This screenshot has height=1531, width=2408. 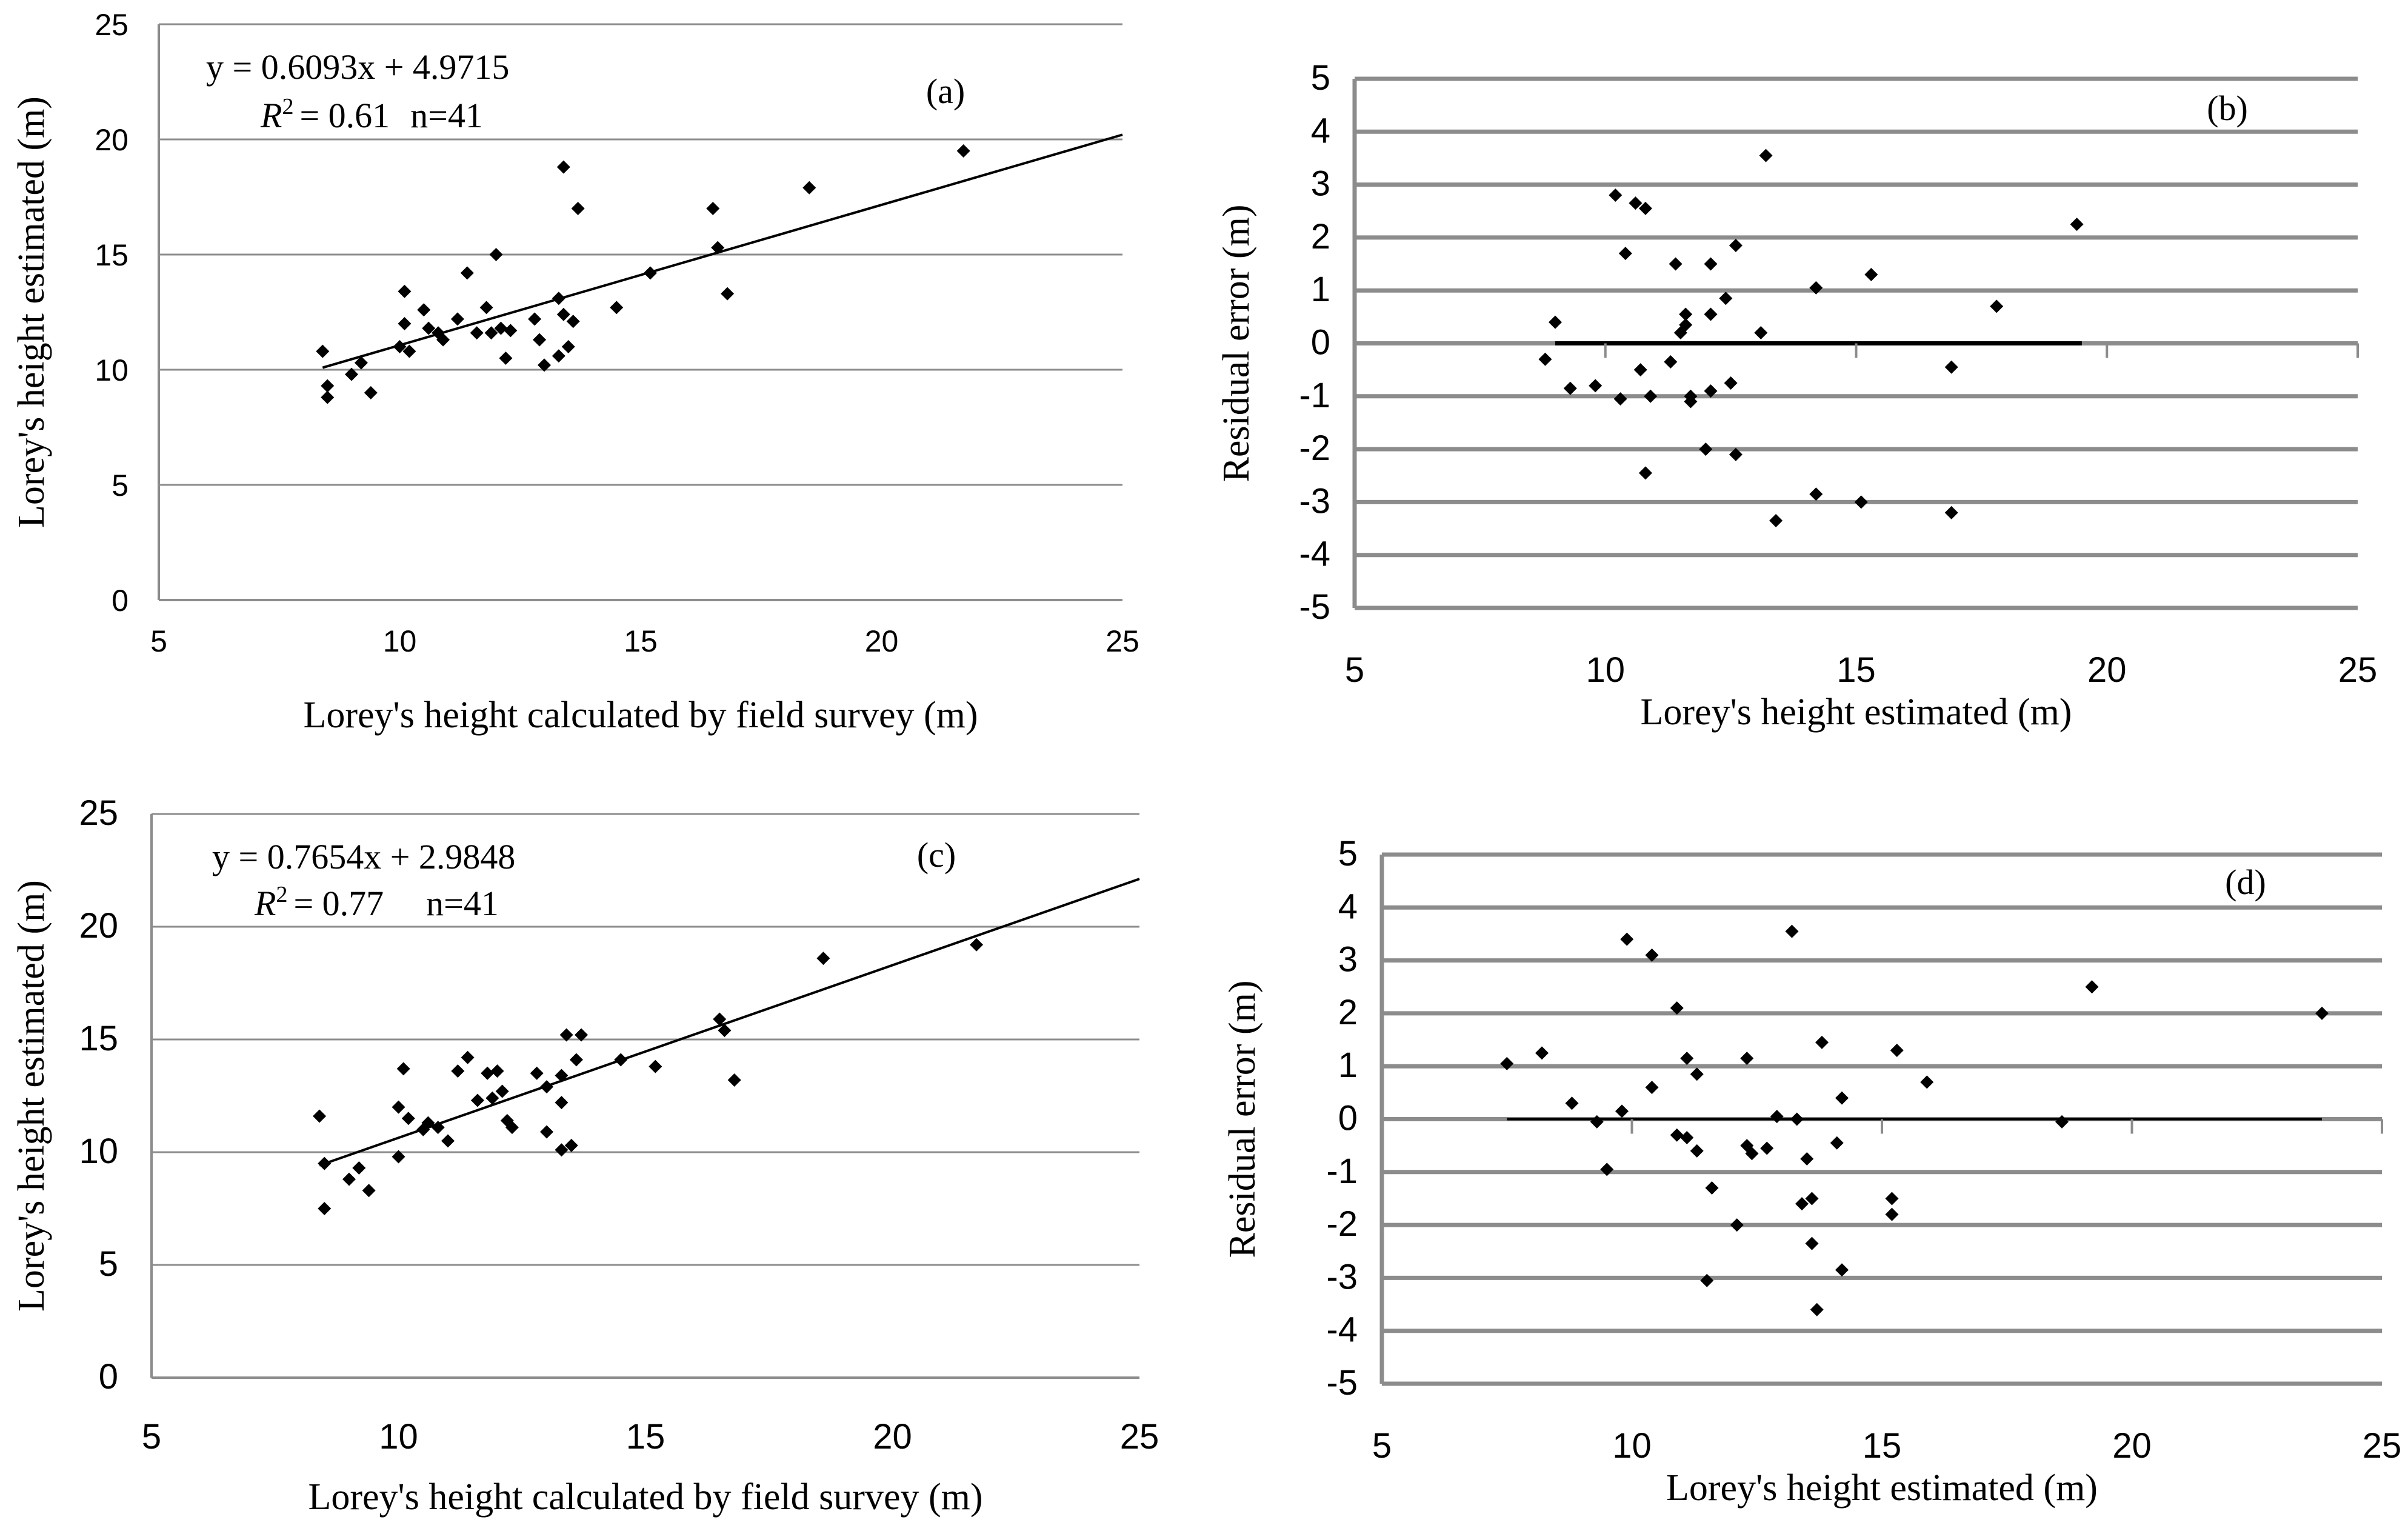 What do you see at coordinates (946, 91) in the screenshot?
I see `panel-label: (a)` at bounding box center [946, 91].